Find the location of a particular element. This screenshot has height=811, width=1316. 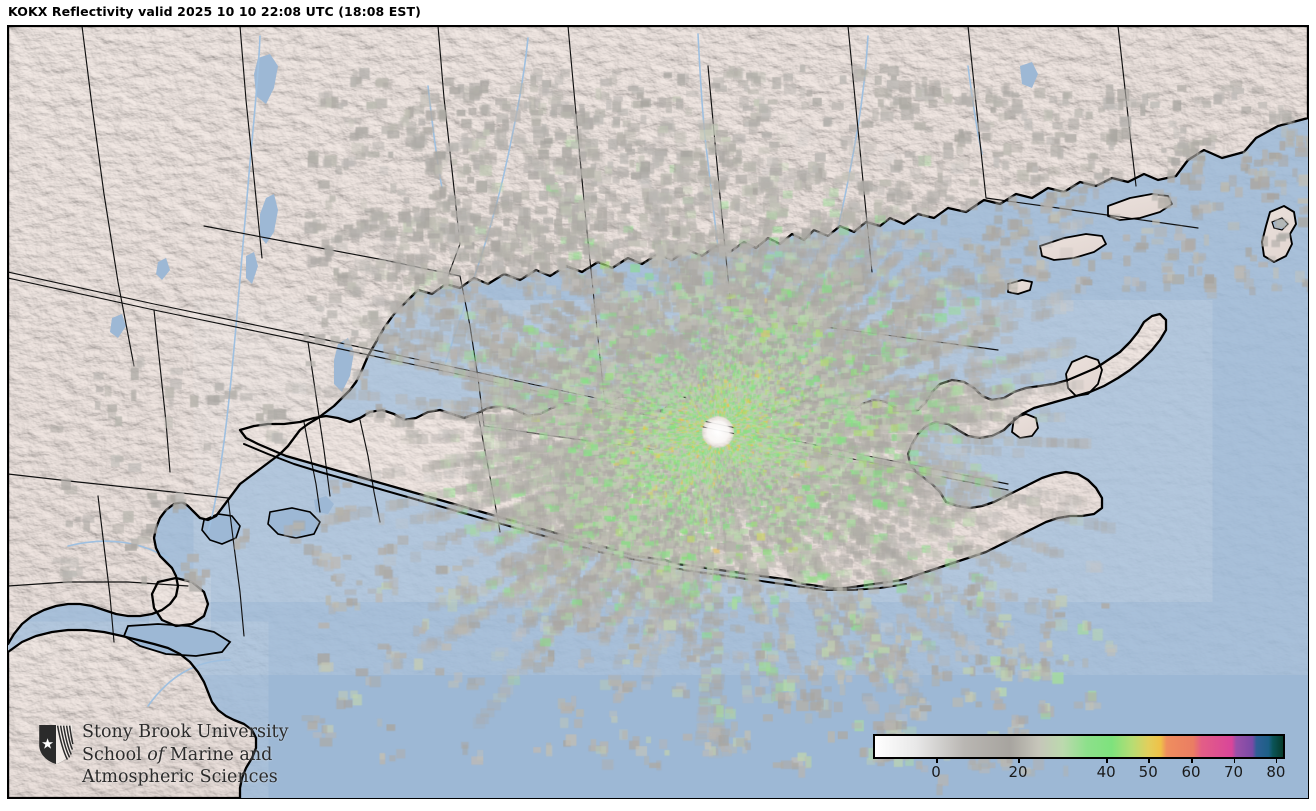

colorbar-gradient-box is located at coordinates (1079, 746).